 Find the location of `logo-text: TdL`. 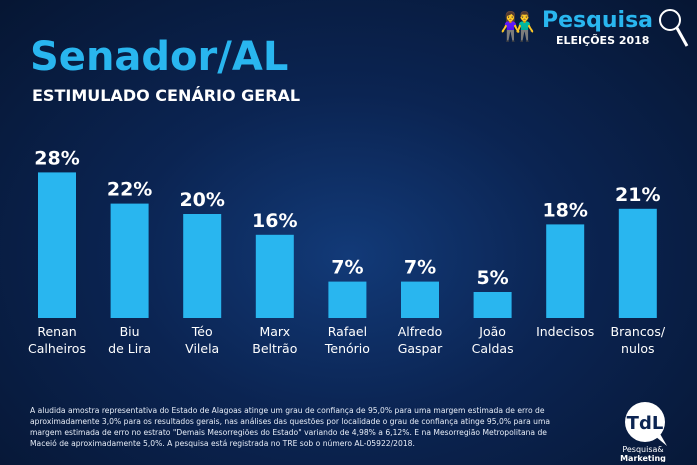

logo-text: TdL is located at coordinates (645, 423).